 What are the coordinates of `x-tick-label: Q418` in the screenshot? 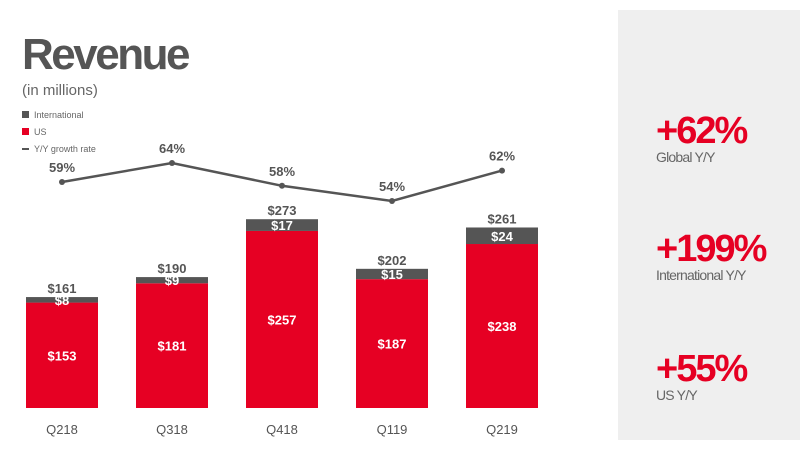 It's located at (282, 429).